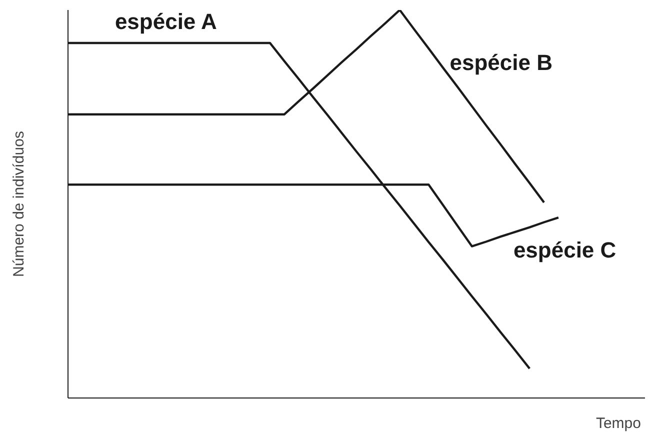 Image resolution: width=649 pixels, height=432 pixels. What do you see at coordinates (501, 62) in the screenshot?
I see `series-label: espécie B` at bounding box center [501, 62].